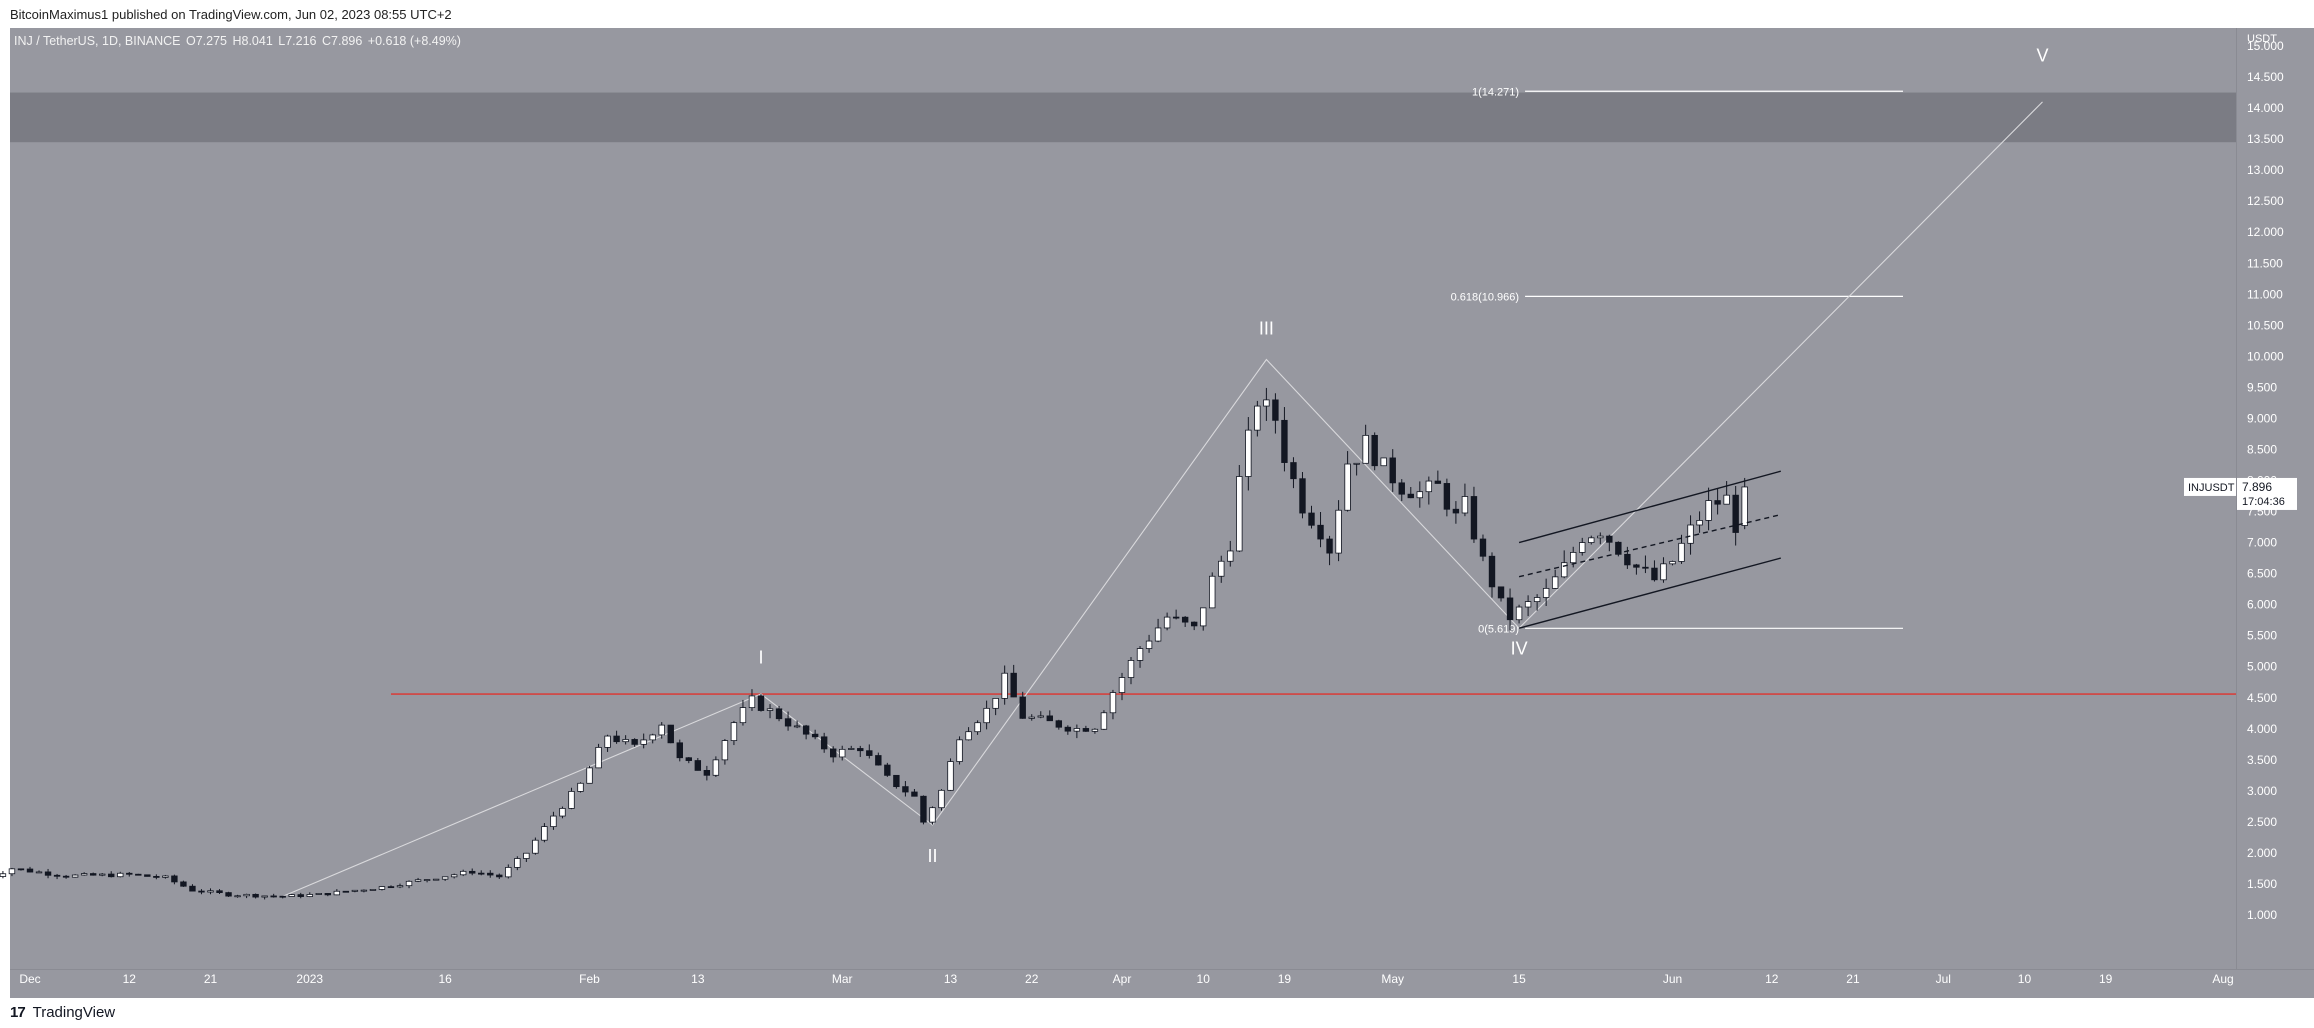 Image resolution: width=2314 pixels, height=1028 pixels. I want to click on symbol-tag, so click(2210, 486).